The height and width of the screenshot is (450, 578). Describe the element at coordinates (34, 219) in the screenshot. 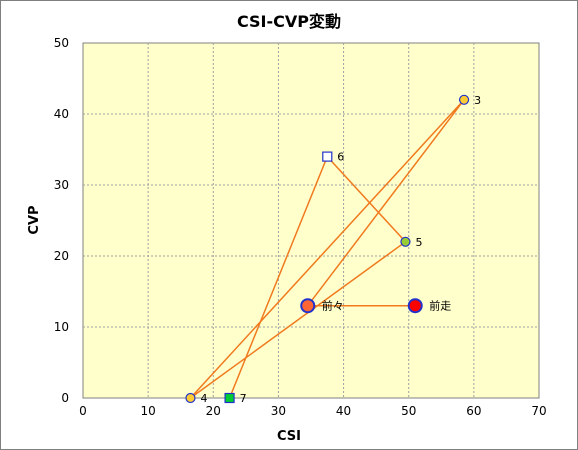

I see `y-axis-title: CVP` at that location.